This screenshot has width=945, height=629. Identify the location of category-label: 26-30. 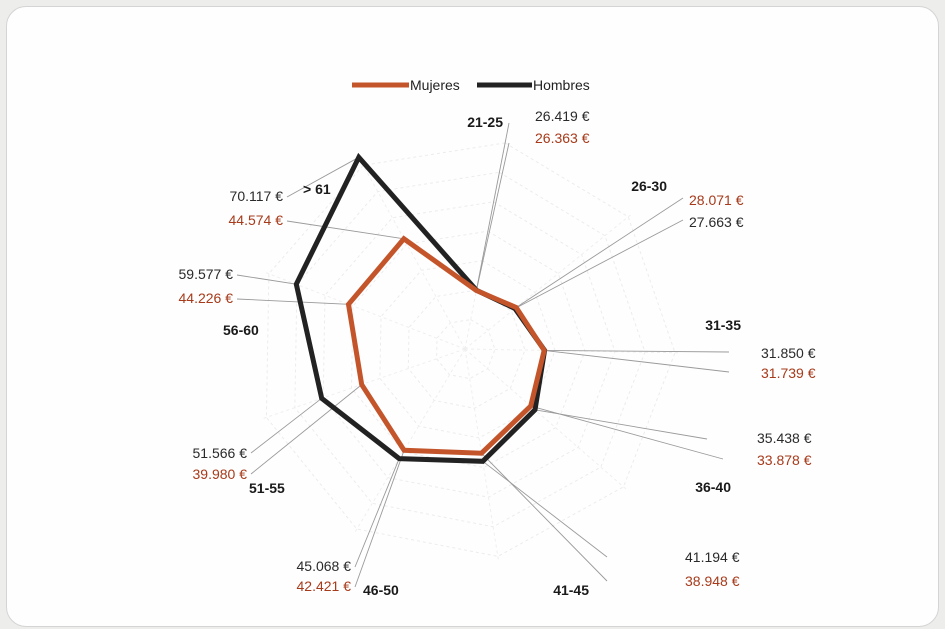
(649, 186).